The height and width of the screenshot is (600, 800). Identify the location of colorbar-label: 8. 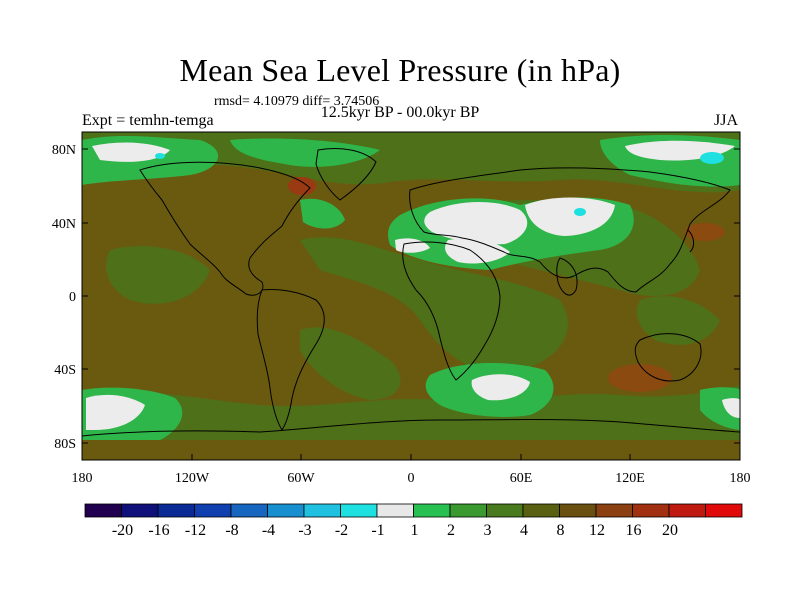
(561, 530).